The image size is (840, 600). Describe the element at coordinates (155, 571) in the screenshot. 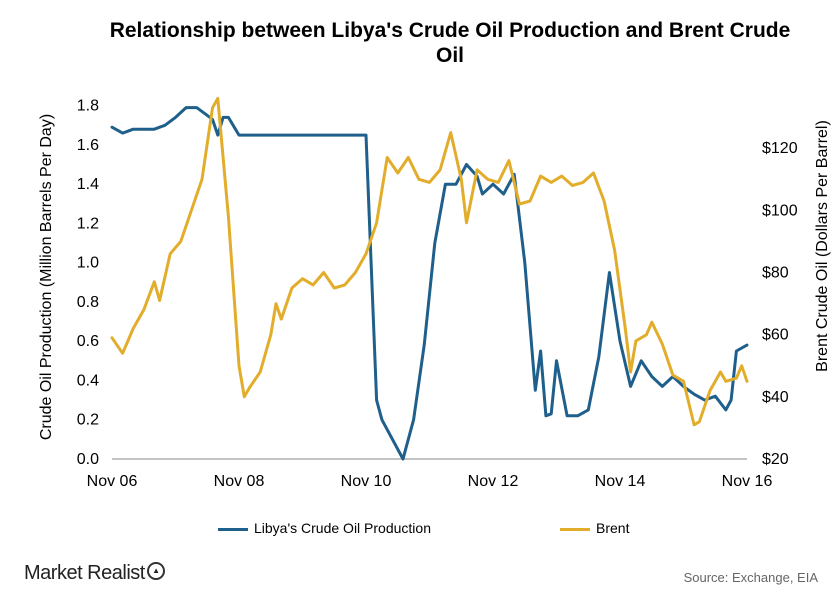

I see `magnifier-chart-icon: ▲` at that location.